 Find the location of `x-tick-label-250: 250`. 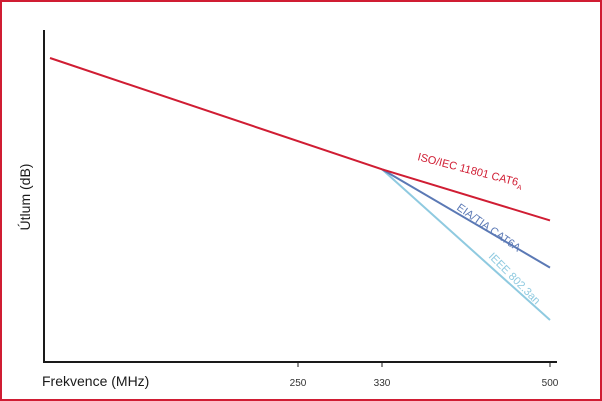

x-tick-label-250: 250 is located at coordinates (298, 383).